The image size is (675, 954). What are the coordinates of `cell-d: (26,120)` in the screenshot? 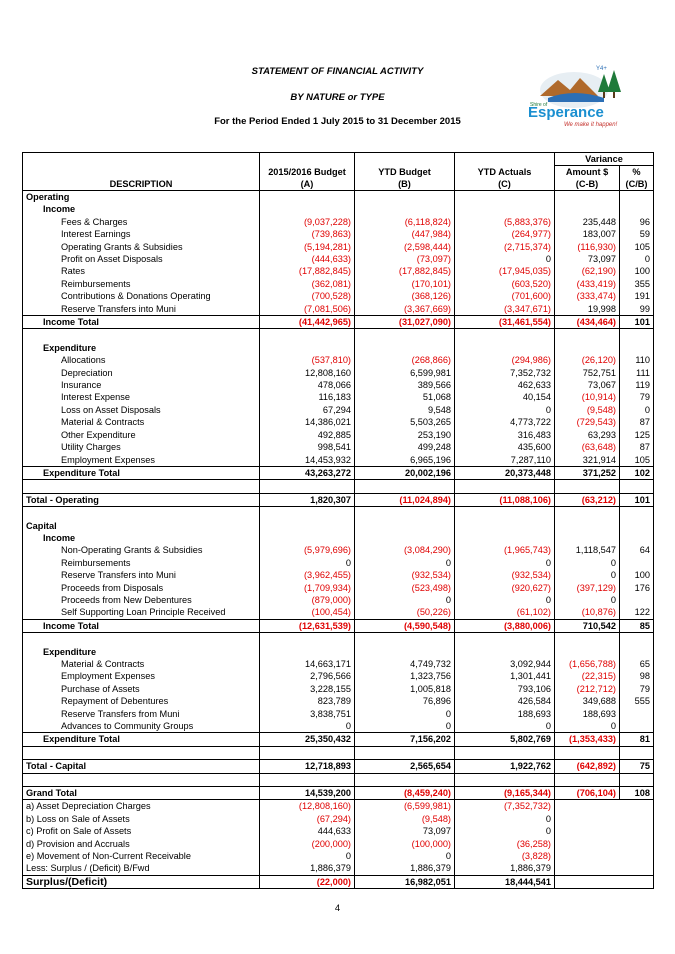 It's located at (587, 360).